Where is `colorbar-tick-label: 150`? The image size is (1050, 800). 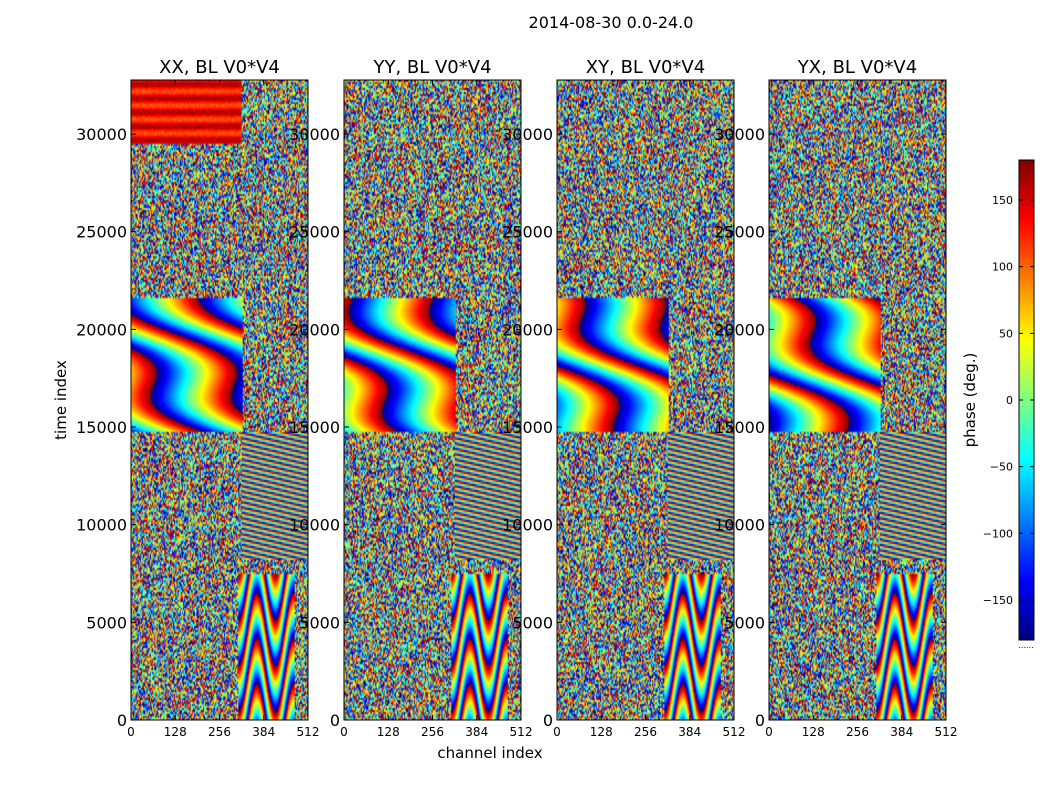 colorbar-tick-label: 150 is located at coordinates (1002, 200).